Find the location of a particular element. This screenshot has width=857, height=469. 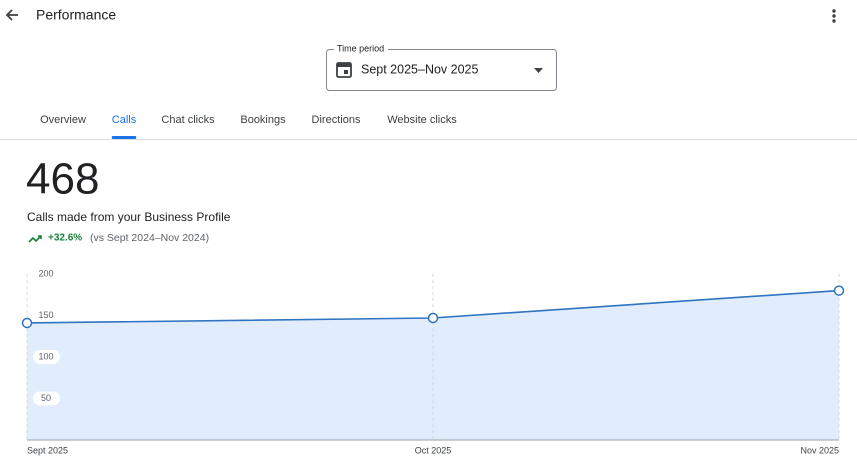

tab-label: Chat clicks is located at coordinates (188, 120).